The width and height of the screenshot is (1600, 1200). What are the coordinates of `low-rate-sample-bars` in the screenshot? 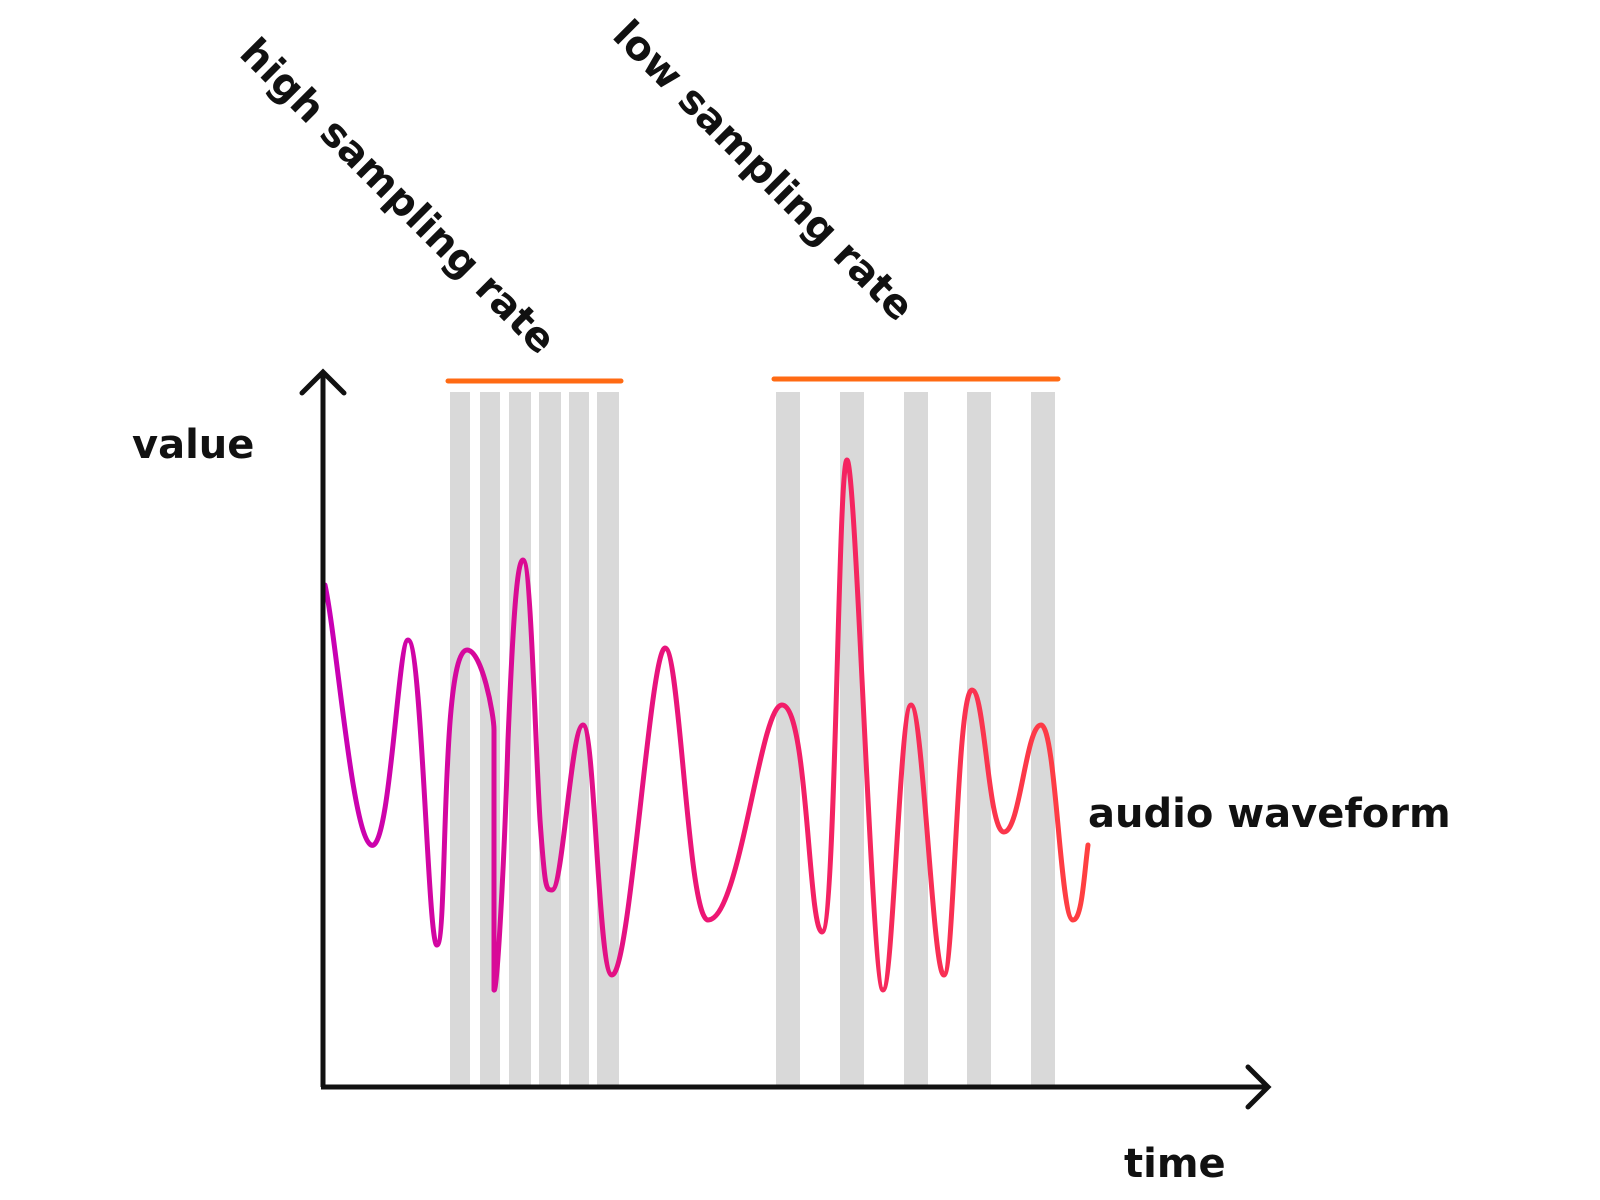 It's located at (915, 738).